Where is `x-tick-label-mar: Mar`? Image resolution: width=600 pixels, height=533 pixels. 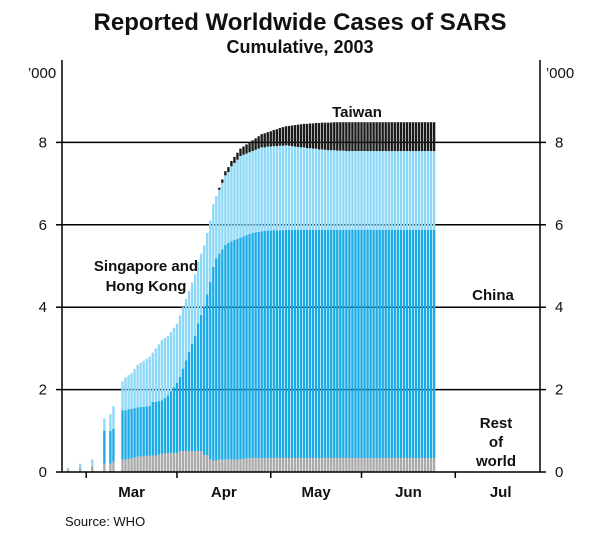
x-tick-label-mar: Mar is located at coordinates (131, 492).